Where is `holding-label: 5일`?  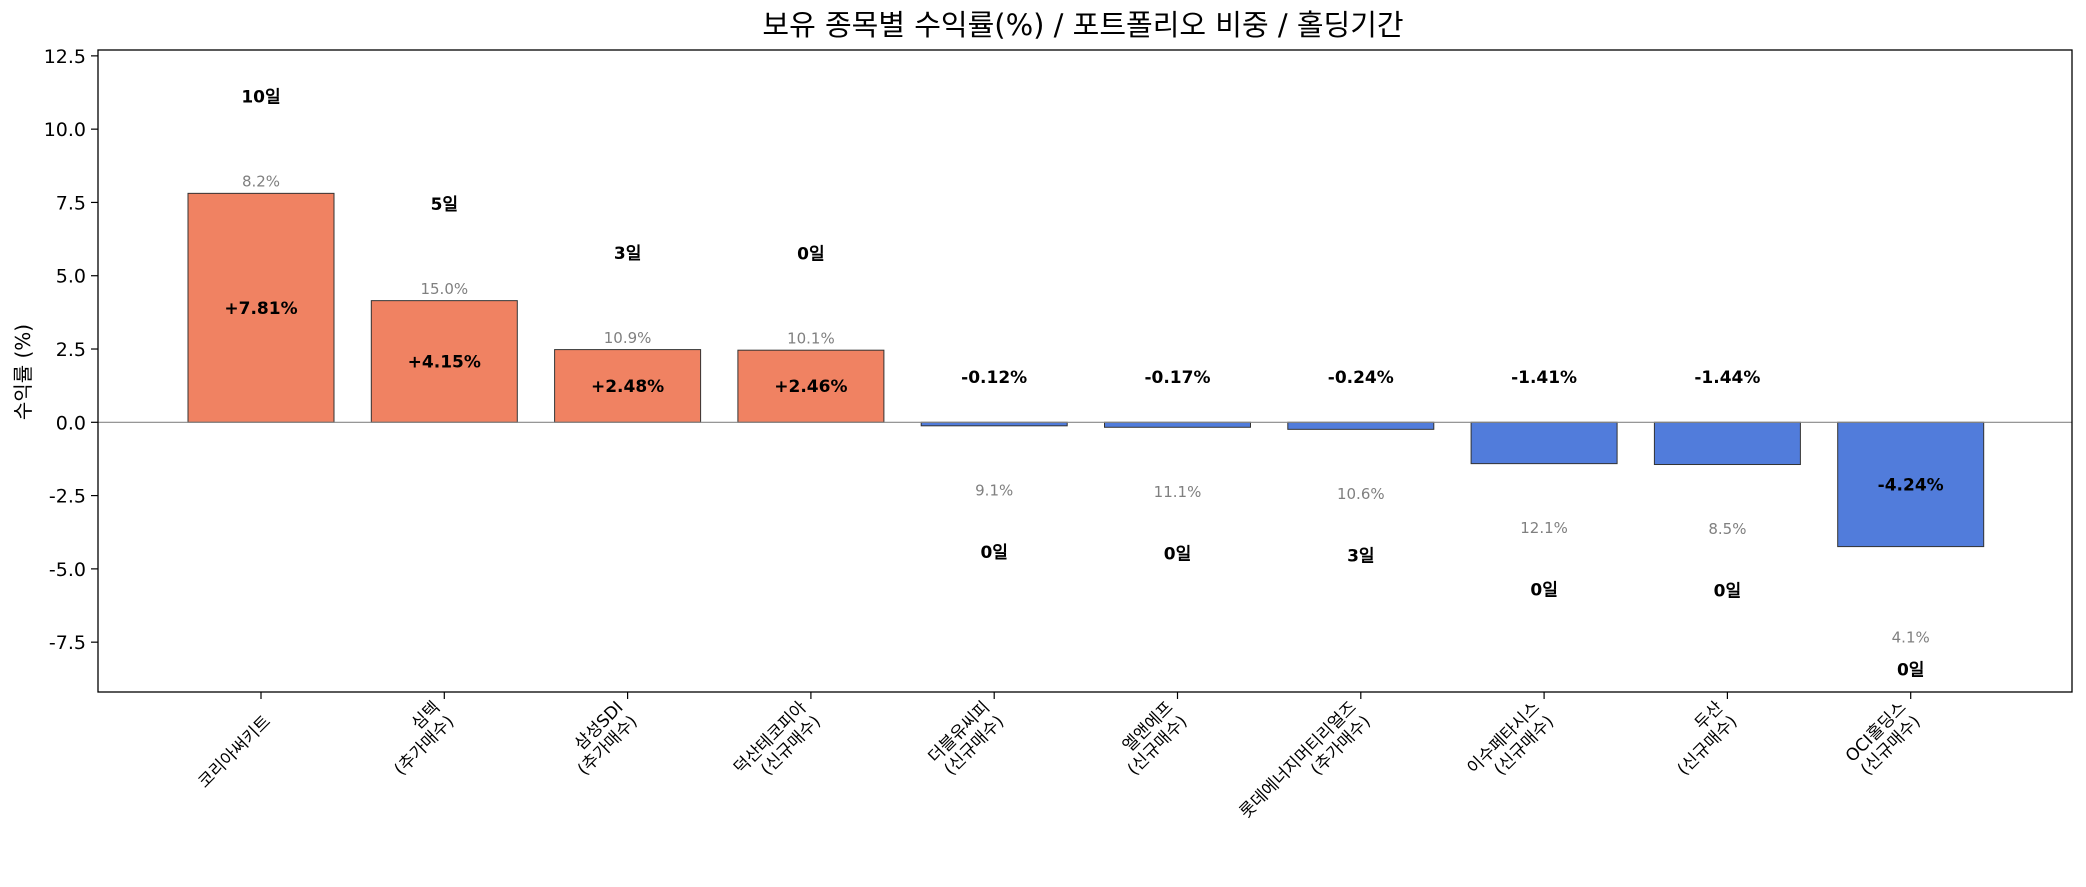 holding-label: 5일 is located at coordinates (444, 205).